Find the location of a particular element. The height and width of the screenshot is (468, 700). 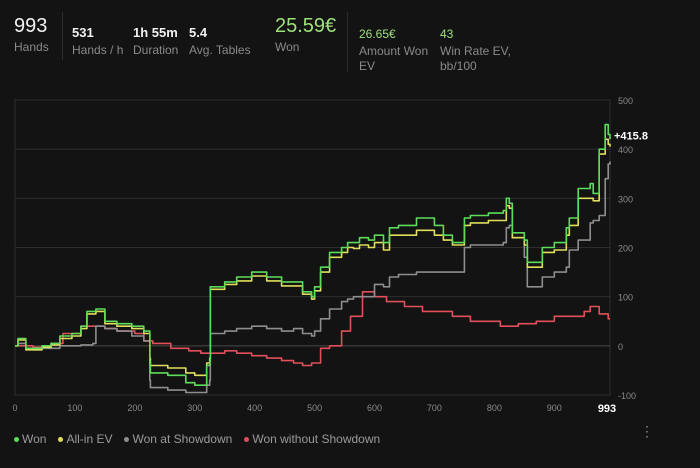

end-value-label: +415.8 is located at coordinates (631, 136).